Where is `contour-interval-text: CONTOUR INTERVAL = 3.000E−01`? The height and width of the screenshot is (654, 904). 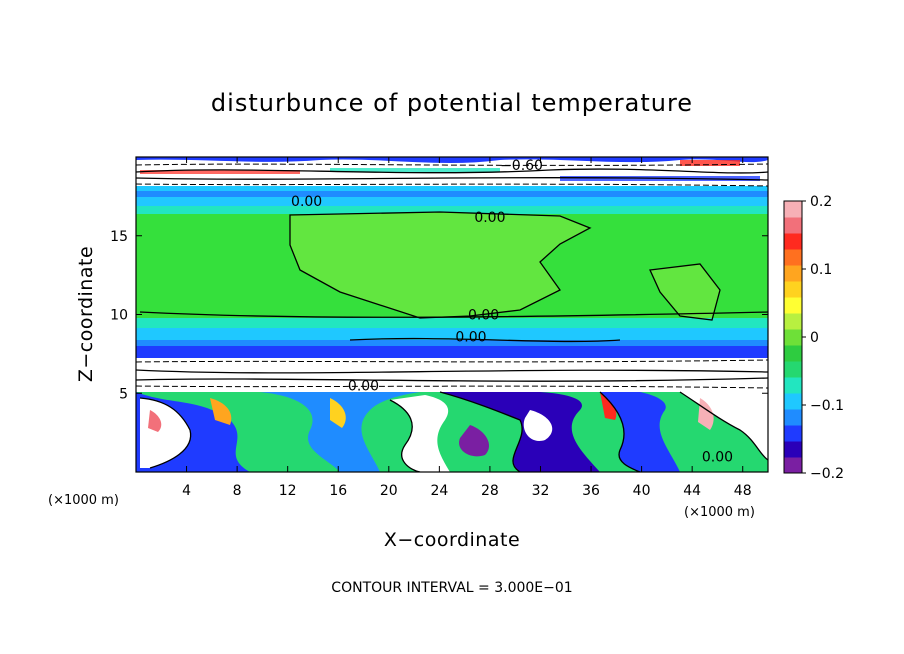
contour-interval-text: CONTOUR INTERVAL = 3.000E−01 is located at coordinates (451, 588).